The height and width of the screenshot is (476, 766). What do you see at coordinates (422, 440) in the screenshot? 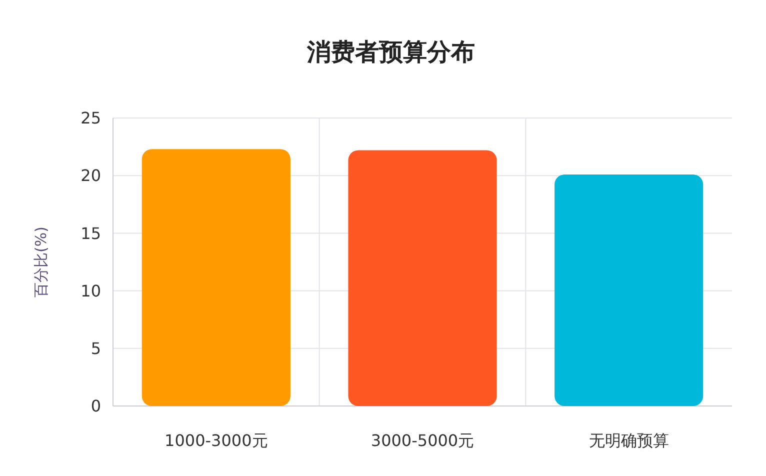
I see `x-tick-label: 3000-5000元` at bounding box center [422, 440].